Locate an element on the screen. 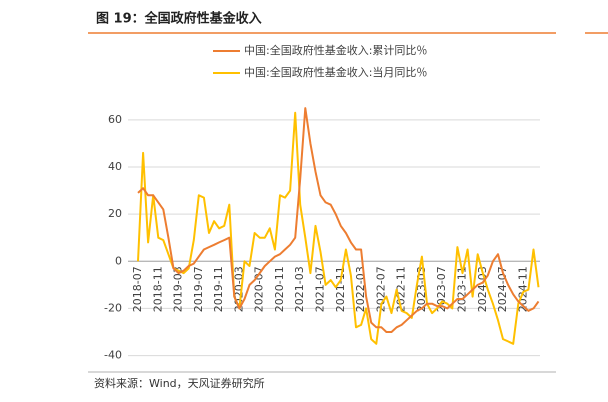  x-tick-label: 2021-11 is located at coordinates (340, 289).